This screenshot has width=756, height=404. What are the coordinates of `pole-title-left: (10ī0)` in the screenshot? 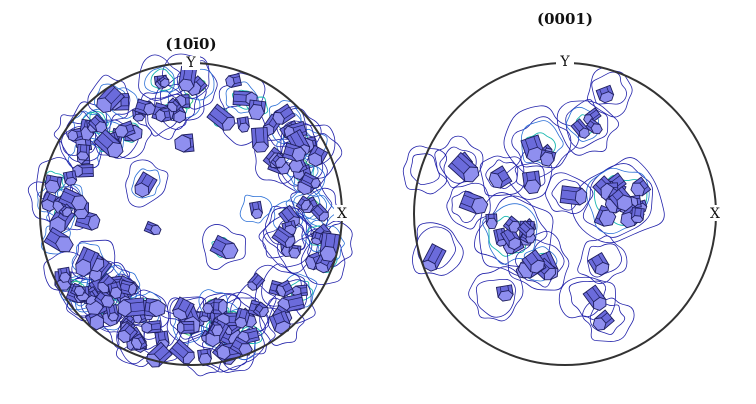 It's located at (190, 44).